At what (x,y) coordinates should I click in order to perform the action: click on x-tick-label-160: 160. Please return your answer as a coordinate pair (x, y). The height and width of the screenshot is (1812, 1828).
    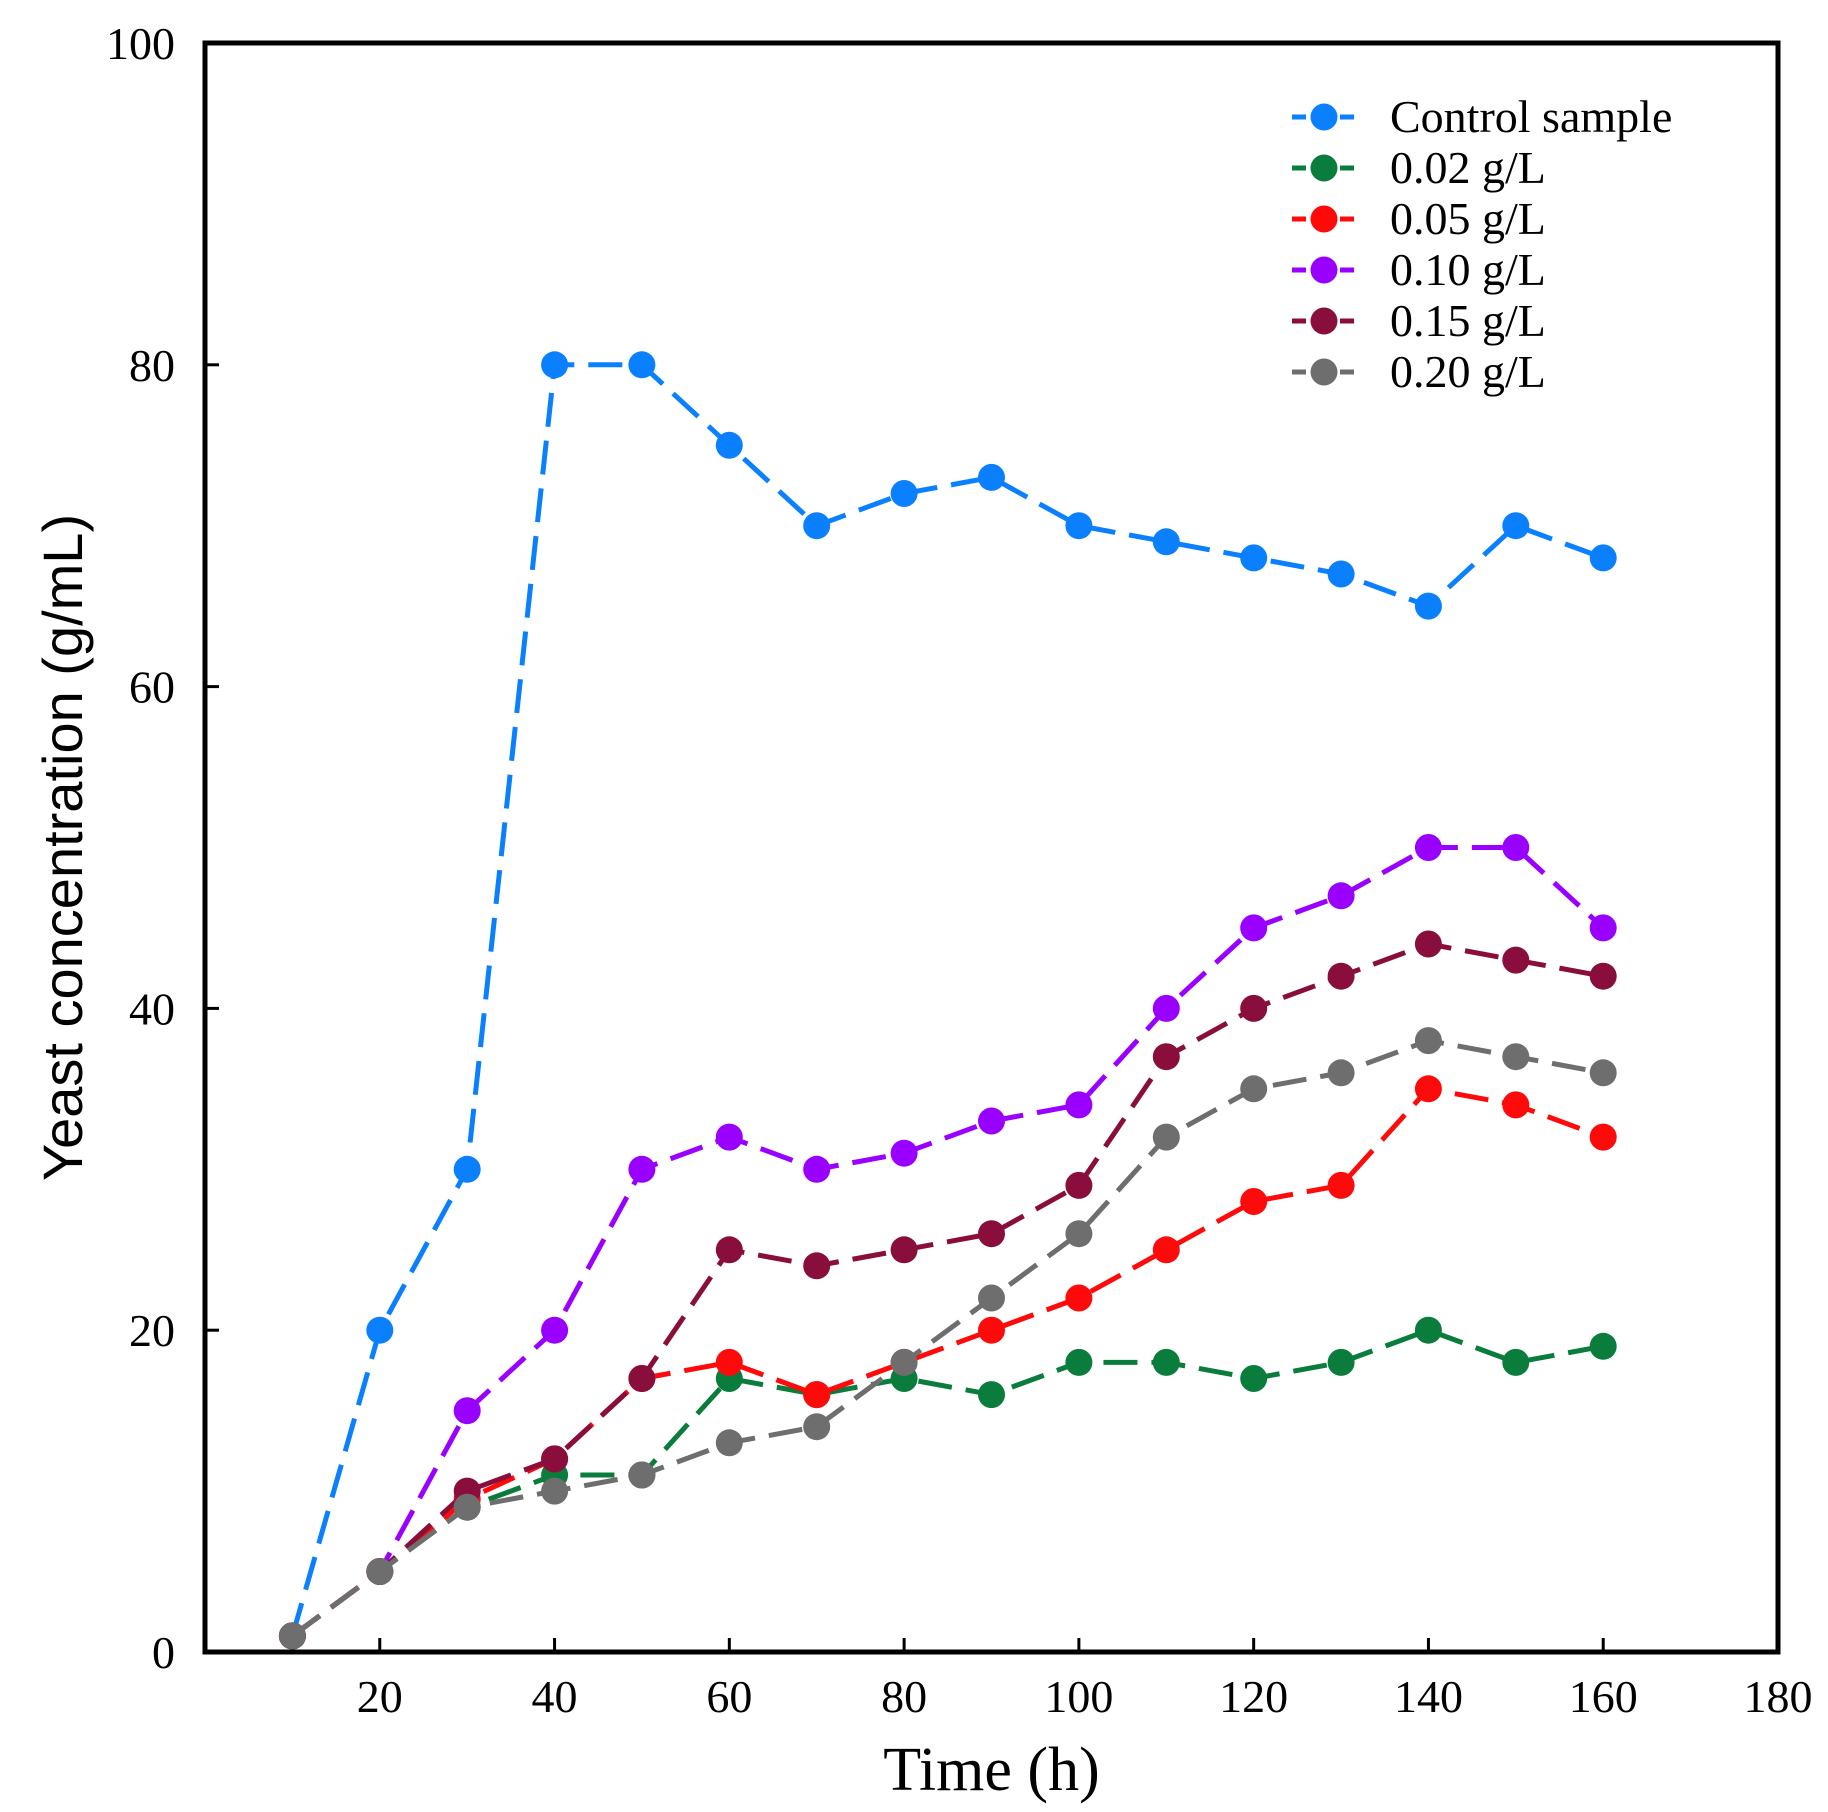
    Looking at the image, I should click on (1603, 1696).